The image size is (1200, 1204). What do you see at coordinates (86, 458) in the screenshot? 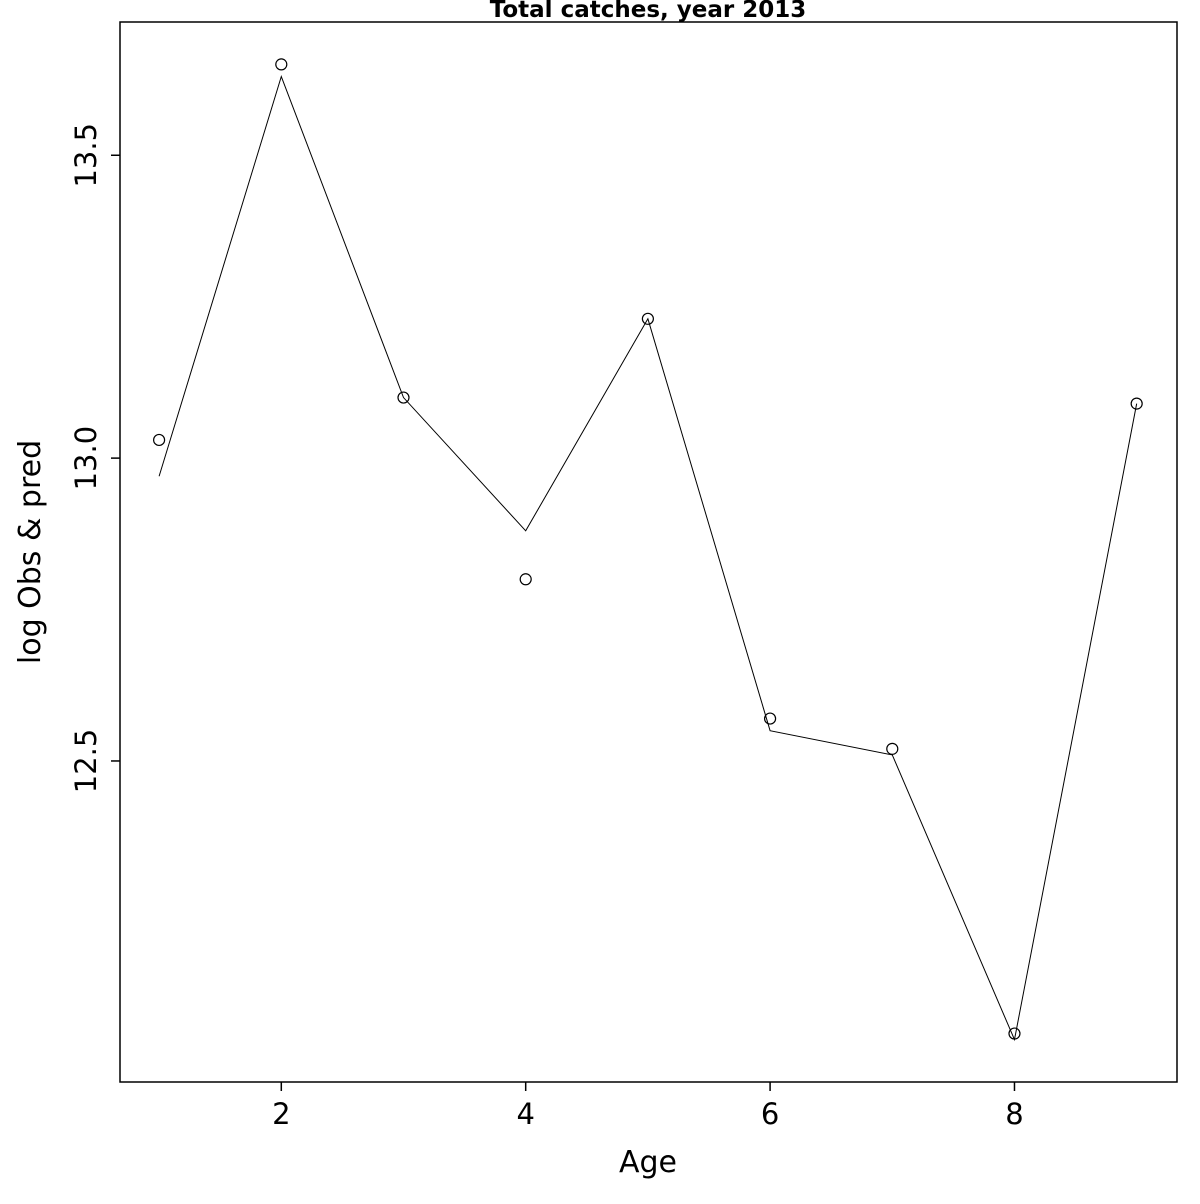
I see `y-tick-label: 13.0` at bounding box center [86, 458].